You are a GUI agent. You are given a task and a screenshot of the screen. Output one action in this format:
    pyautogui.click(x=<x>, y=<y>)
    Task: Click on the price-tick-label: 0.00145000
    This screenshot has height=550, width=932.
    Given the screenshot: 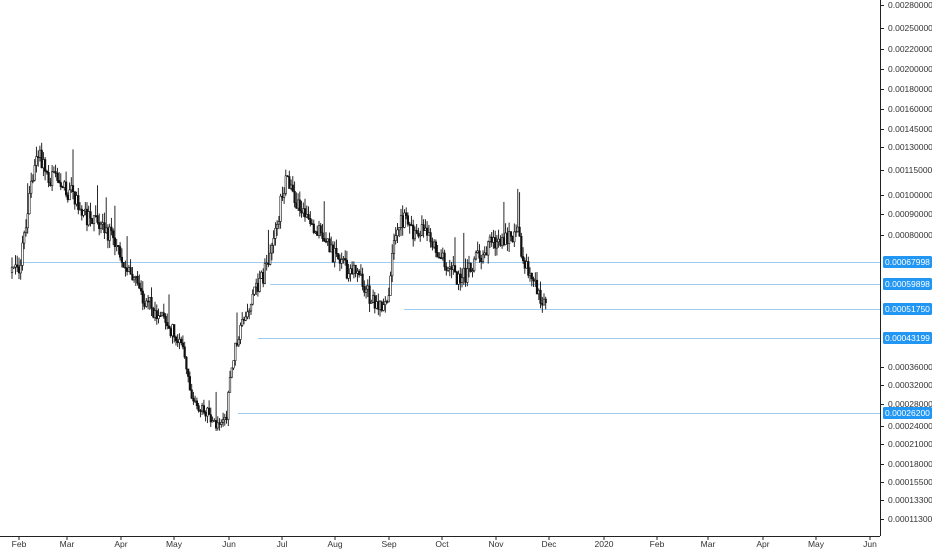 What is the action you would take?
    pyautogui.click(x=910, y=129)
    